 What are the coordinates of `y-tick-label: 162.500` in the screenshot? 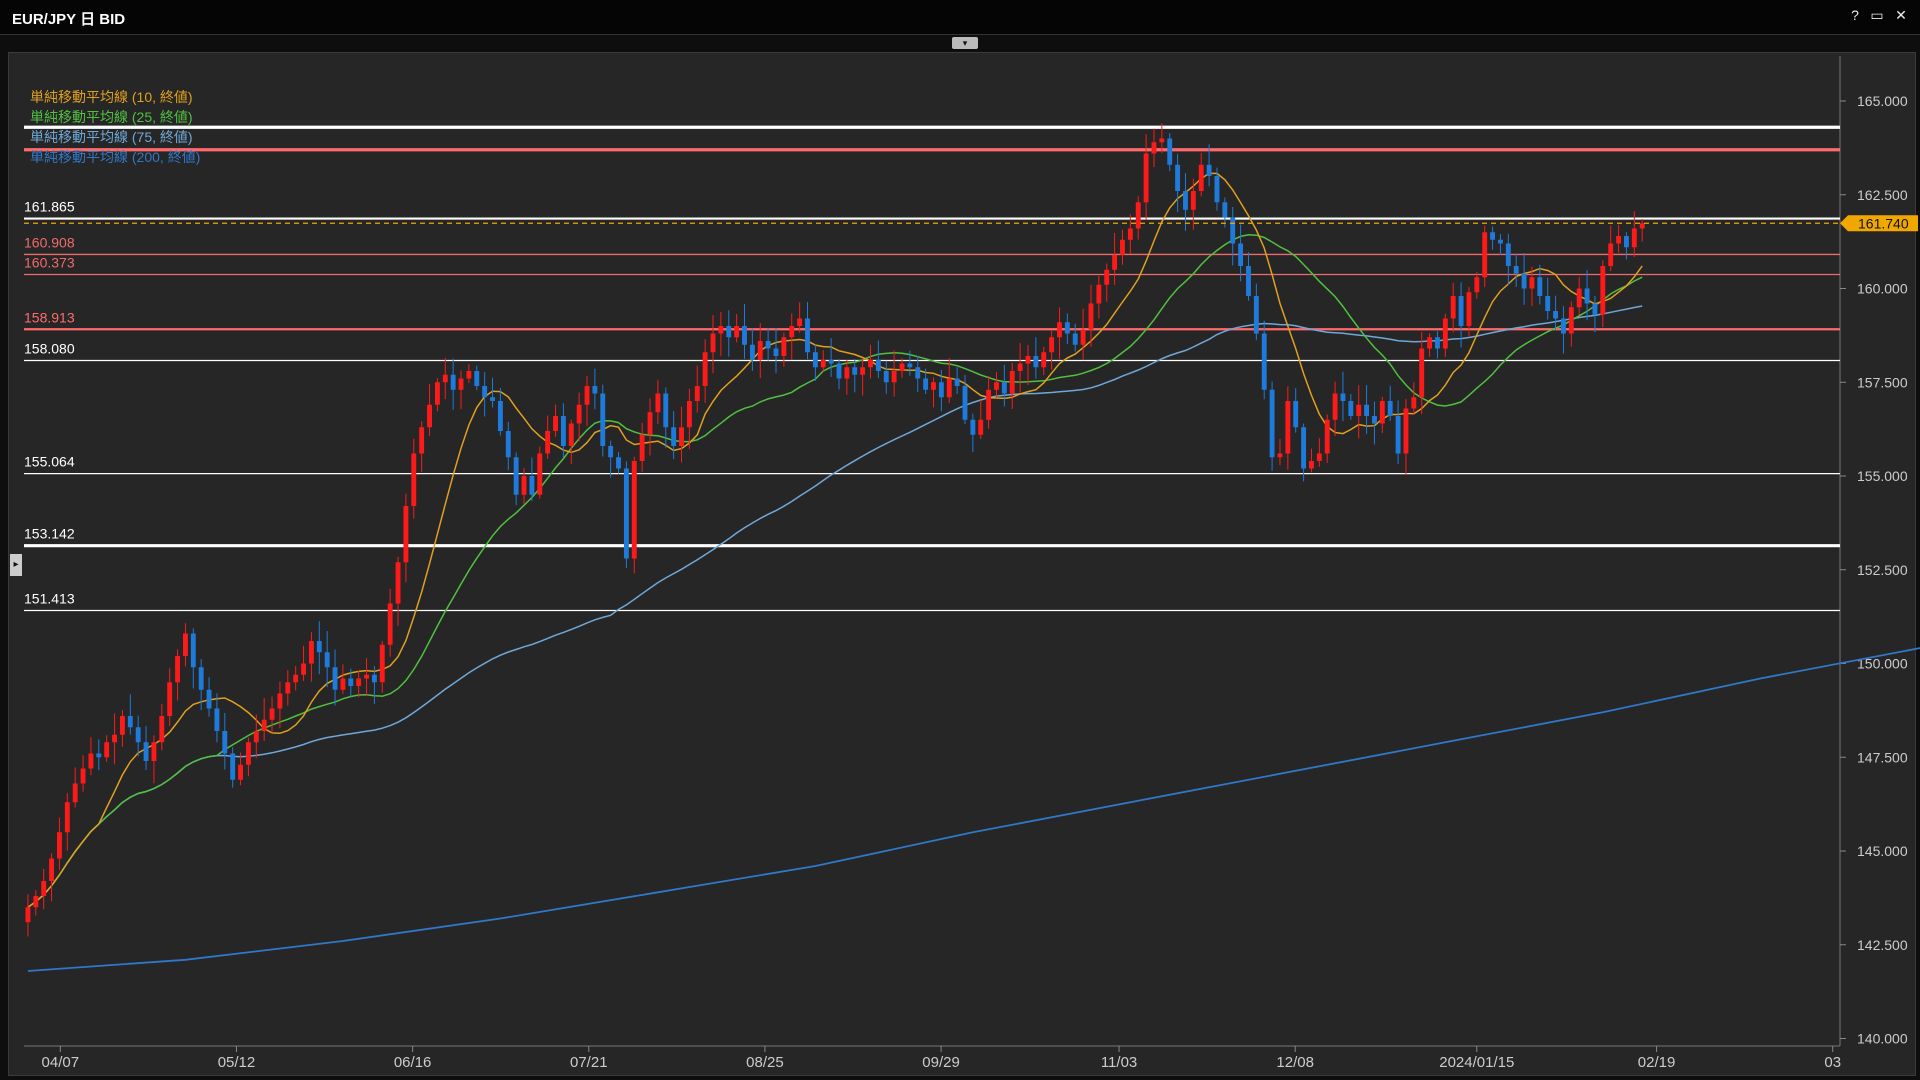 It's located at (1882, 195).